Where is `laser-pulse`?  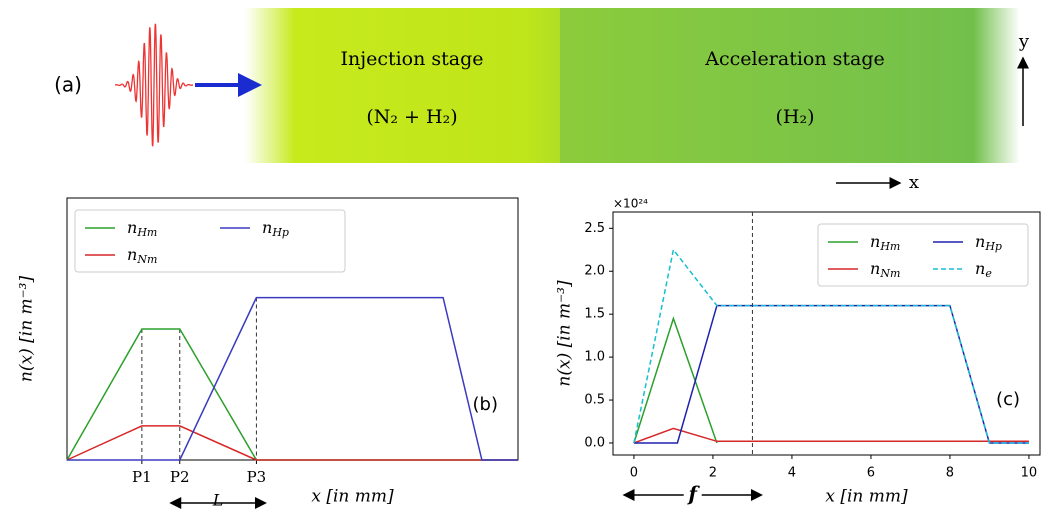 laser-pulse is located at coordinates (154, 85).